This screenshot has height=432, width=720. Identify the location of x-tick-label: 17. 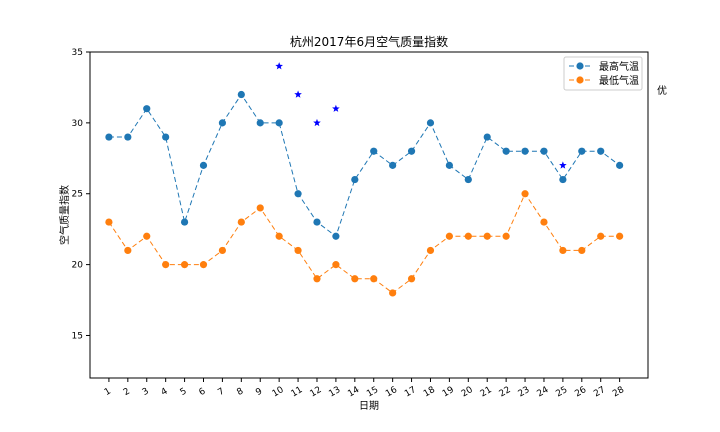
(410, 392).